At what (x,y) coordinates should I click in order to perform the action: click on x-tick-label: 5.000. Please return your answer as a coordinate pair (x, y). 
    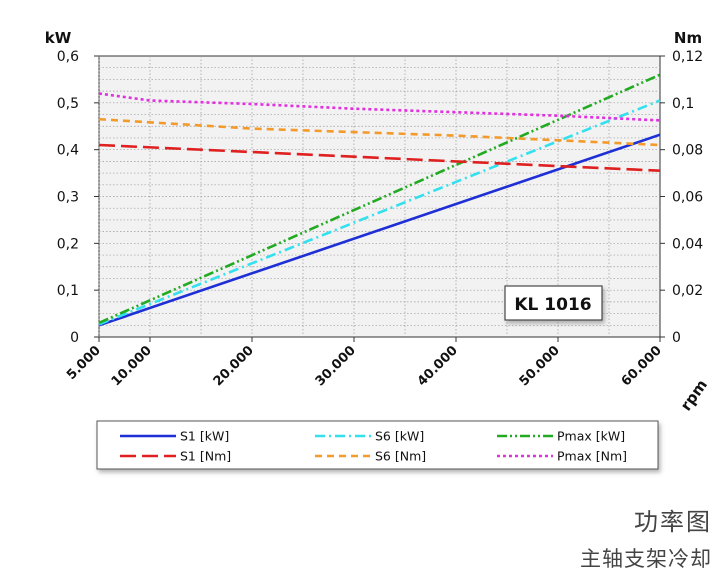
    Looking at the image, I should click on (84, 363).